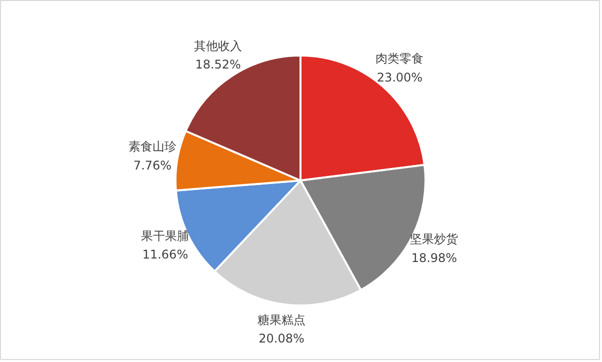 Image resolution: width=602 pixels, height=362 pixels. I want to click on data-label: 20.08%, so click(281, 339).